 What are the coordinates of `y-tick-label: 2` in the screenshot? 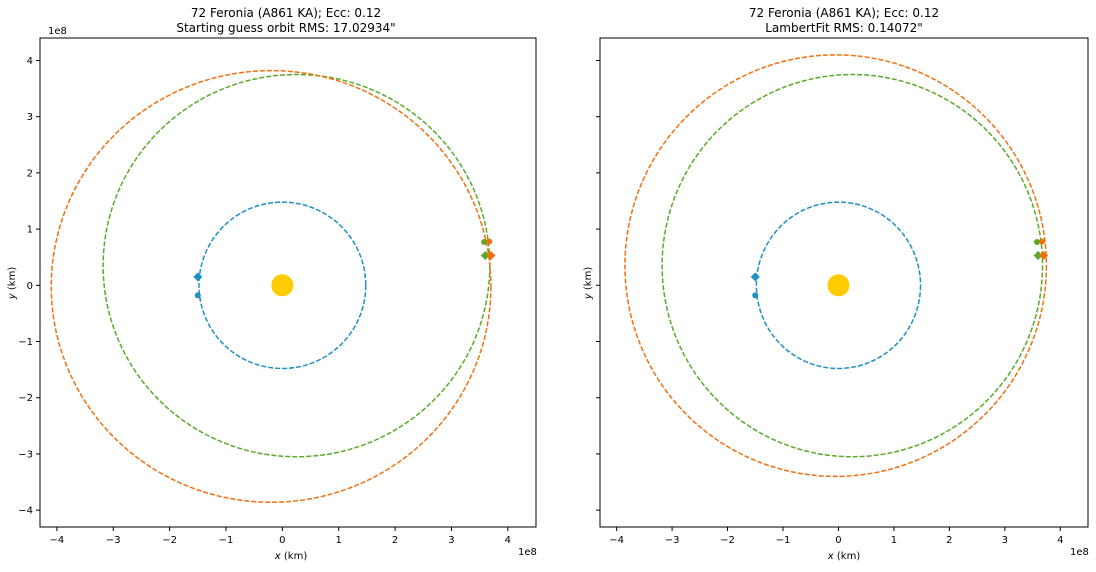 It's located at (30, 173).